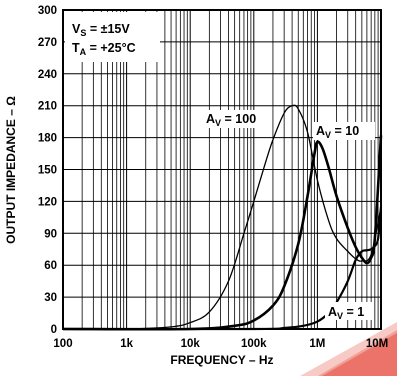 The image size is (397, 376). I want to click on av10-annotation: AV = 10, so click(344, 131).